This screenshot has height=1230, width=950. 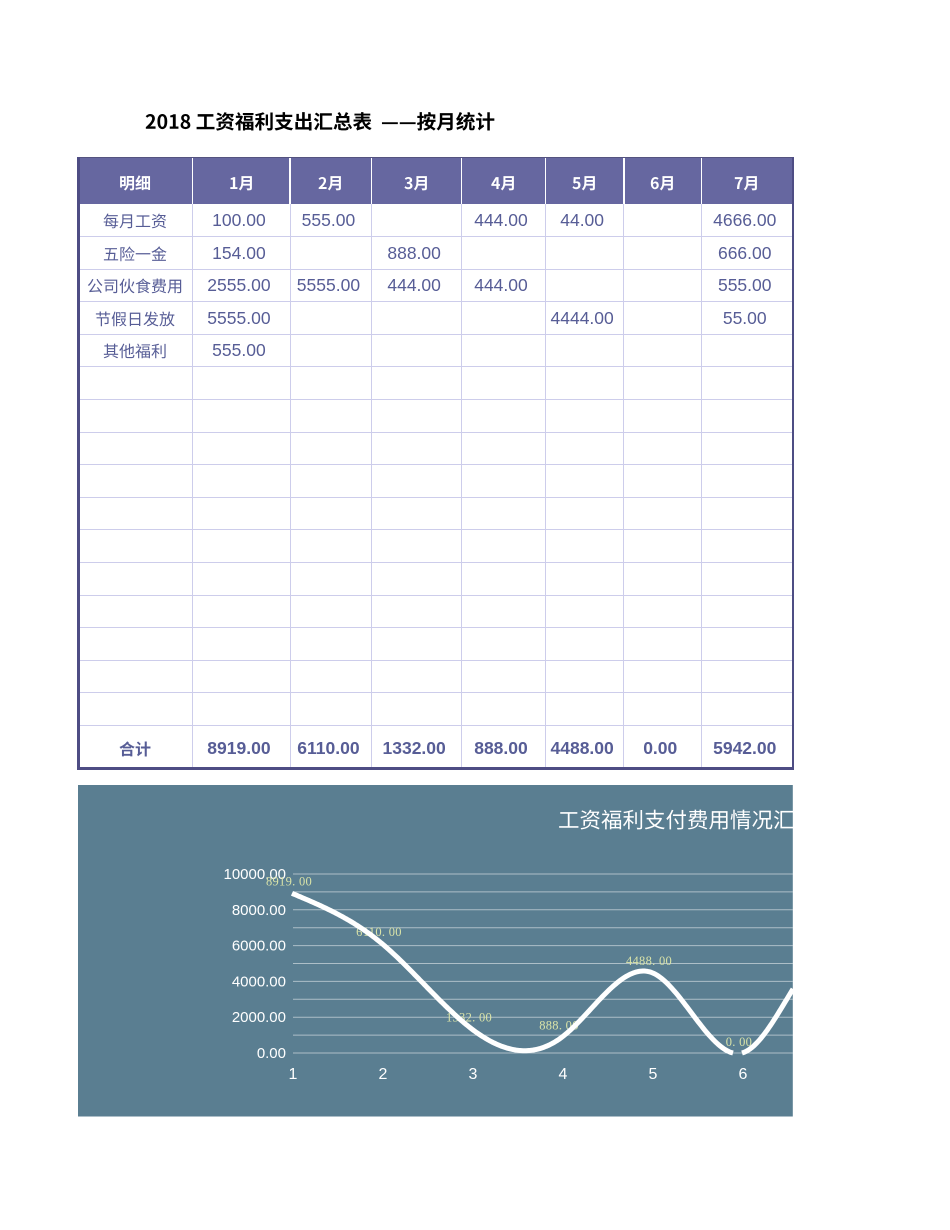 I want to click on svg-text: 8919. 00, so click(x=289, y=882).